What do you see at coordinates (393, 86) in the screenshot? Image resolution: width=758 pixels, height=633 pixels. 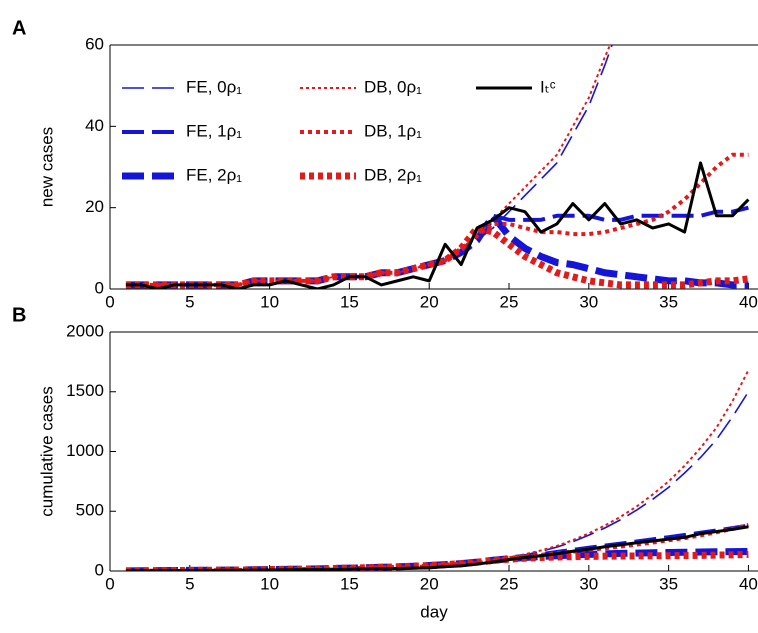 I see `legend-label: DB, 0ρ₁` at bounding box center [393, 86].